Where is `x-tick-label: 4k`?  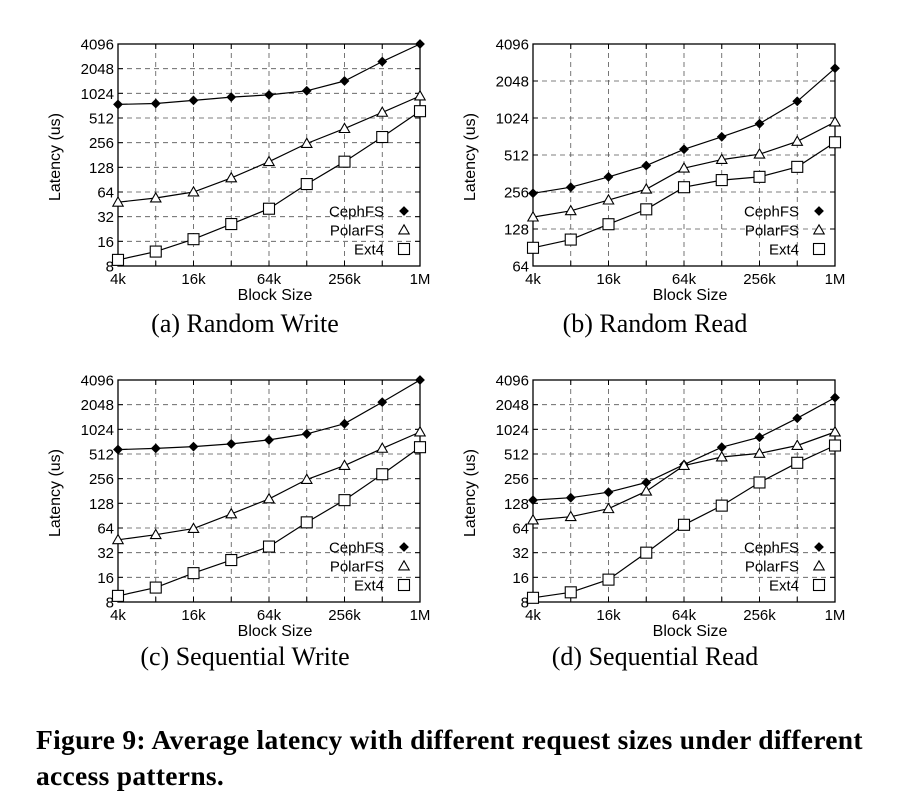 x-tick-label: 4k is located at coordinates (118, 615).